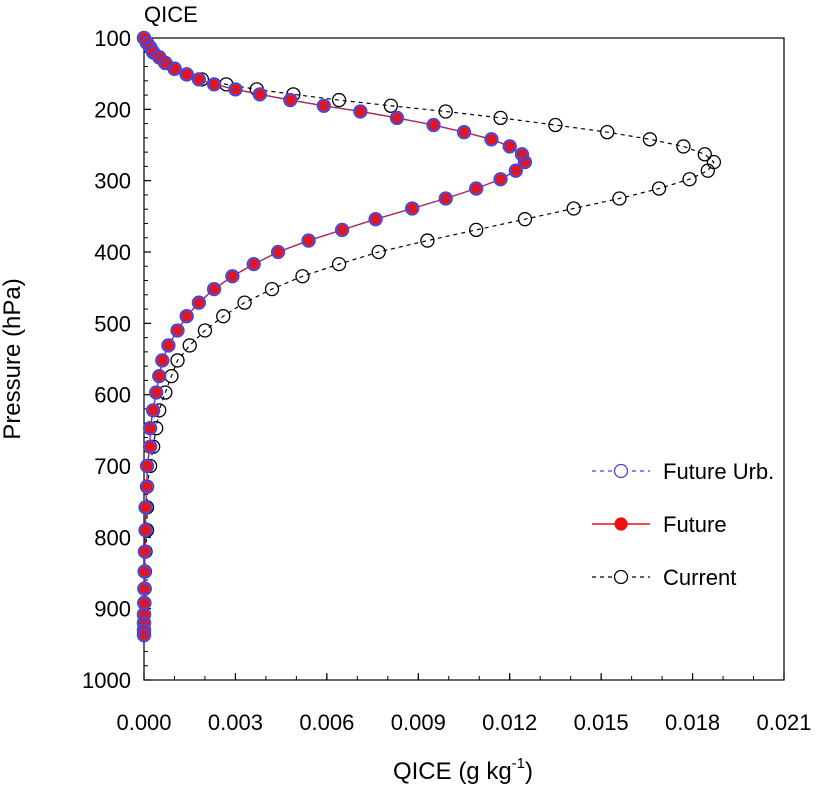 Image resolution: width=818 pixels, height=787 pixels. I want to click on x-axis-label-superscript: -1, so click(518, 763).